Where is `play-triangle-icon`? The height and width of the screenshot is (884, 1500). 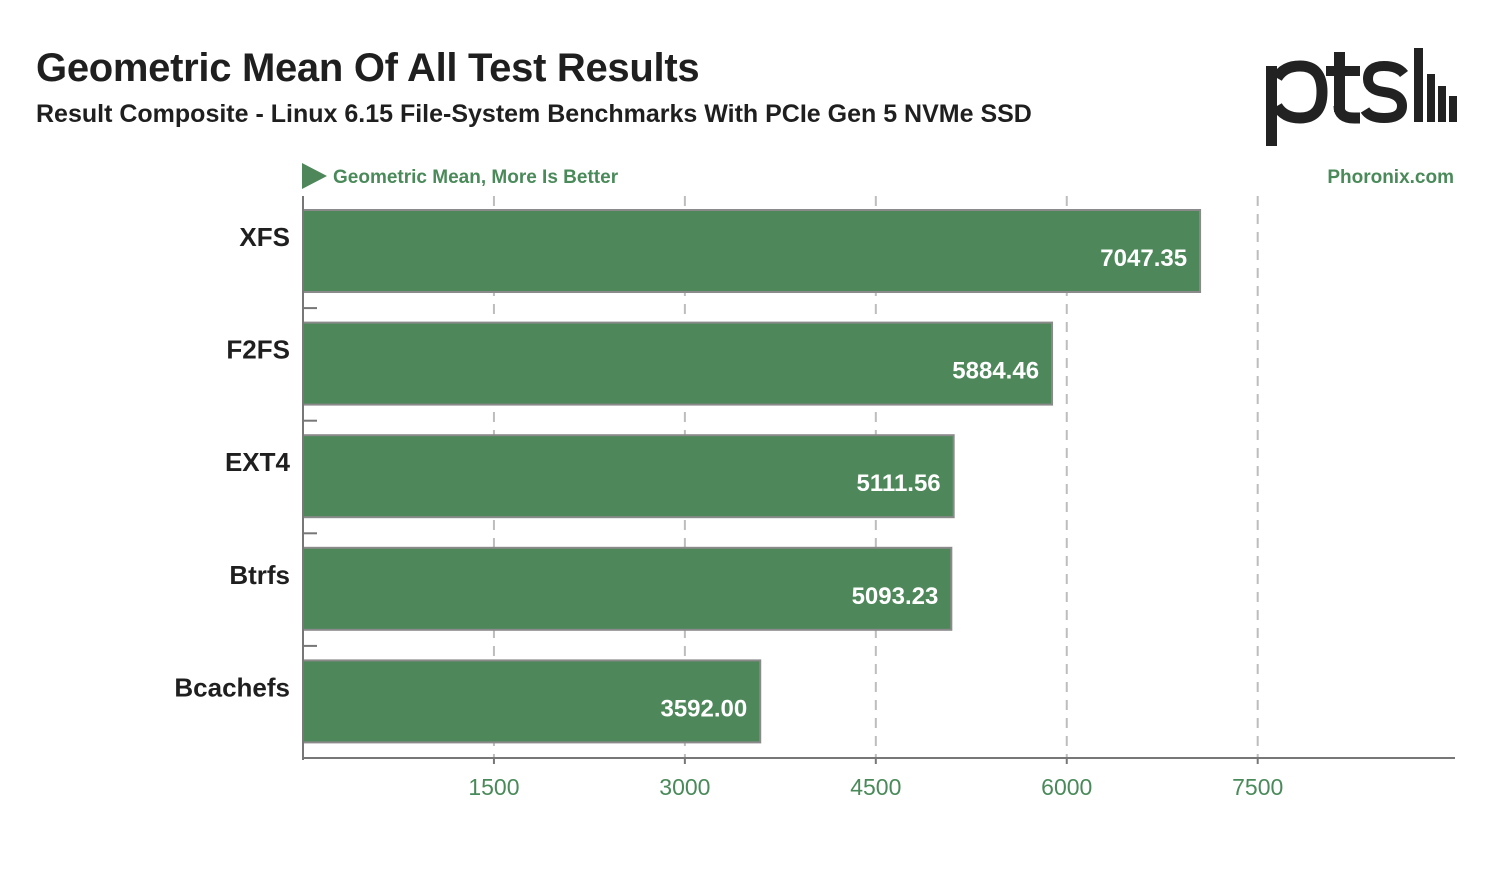
play-triangle-icon is located at coordinates (314, 176).